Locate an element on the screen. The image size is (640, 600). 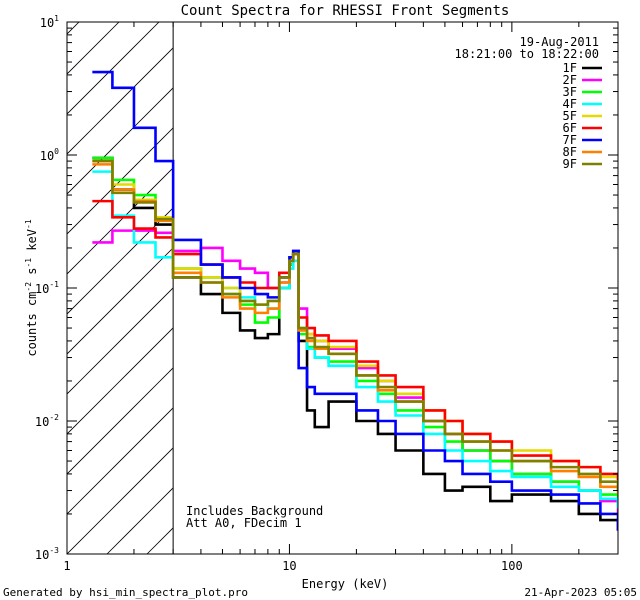
footer-timestamp: 21-Apr-2023 05:05 is located at coordinates (580, 592).